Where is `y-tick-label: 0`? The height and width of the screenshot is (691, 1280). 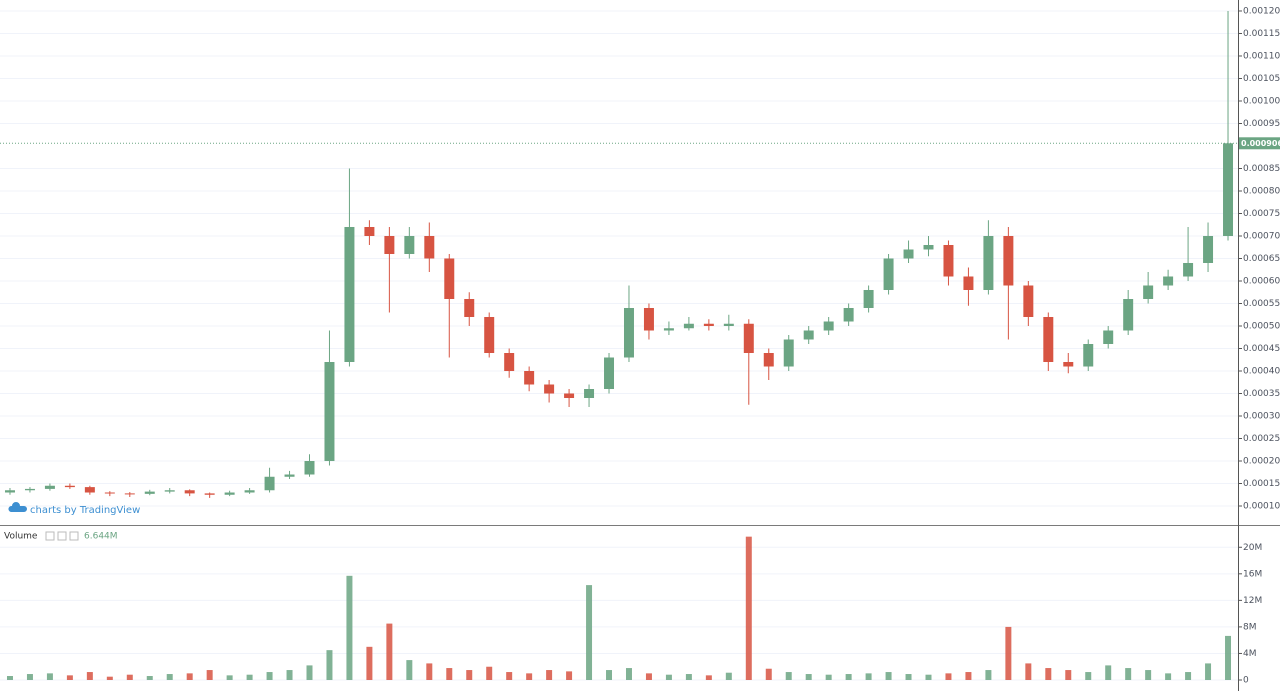
y-tick-label: 0 is located at coordinates (1246, 681).